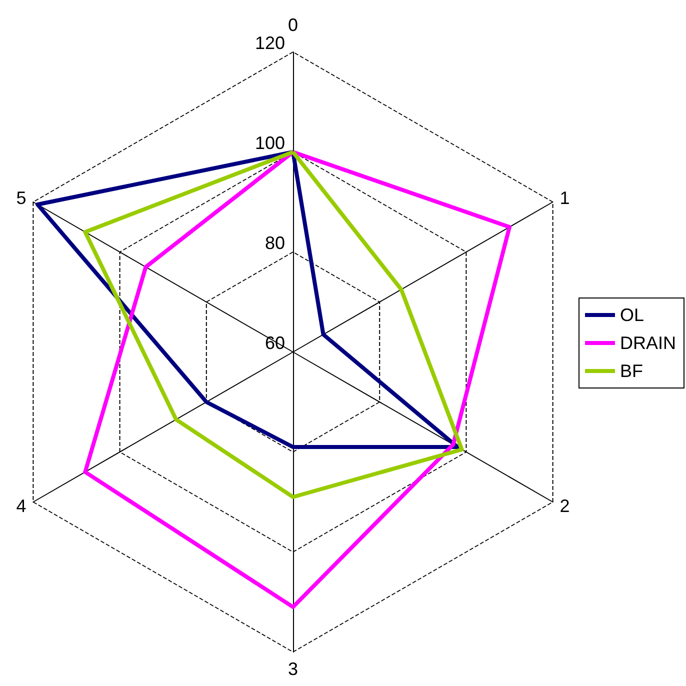 The height and width of the screenshot is (686, 686). What do you see at coordinates (269, 143) in the screenshot?
I see `y-tick-label: 100` at bounding box center [269, 143].